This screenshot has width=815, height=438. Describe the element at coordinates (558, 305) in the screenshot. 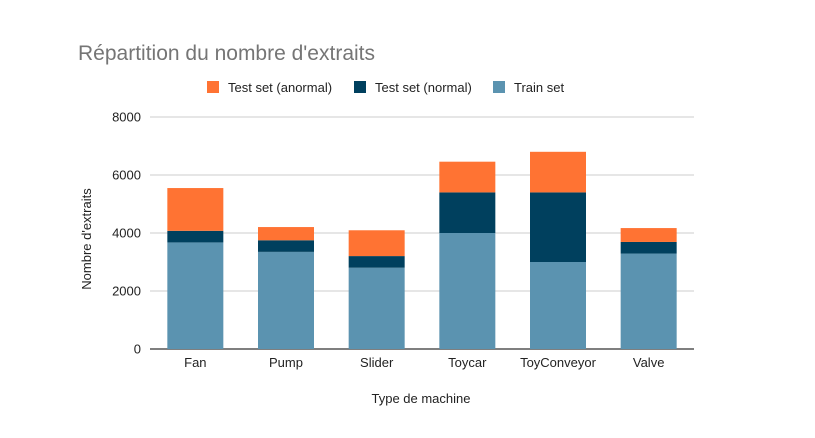

I see `bar-toyconveyor-train-set` at that location.